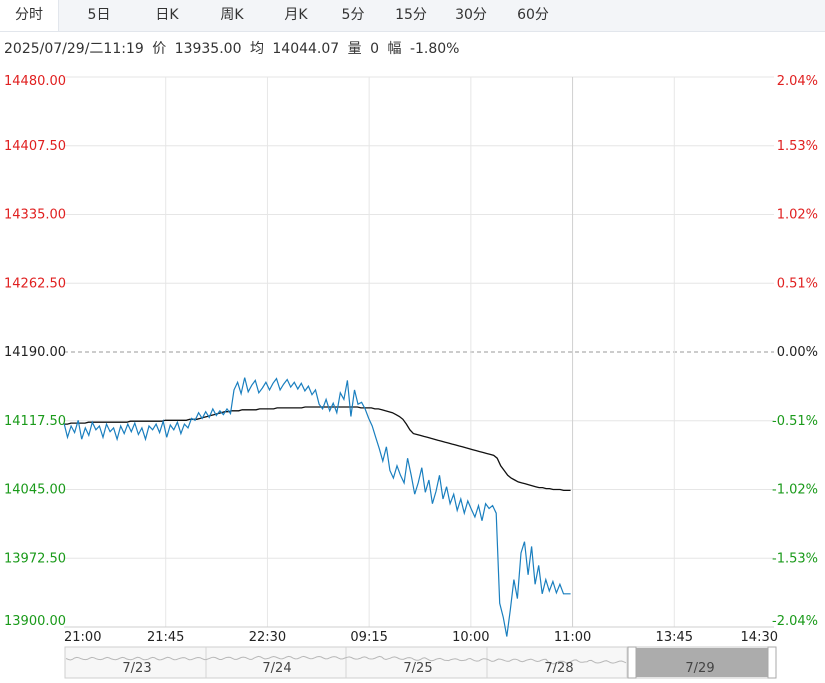 The height and width of the screenshot is (683, 825). I want to click on info-volume-label: 量, so click(354, 49).